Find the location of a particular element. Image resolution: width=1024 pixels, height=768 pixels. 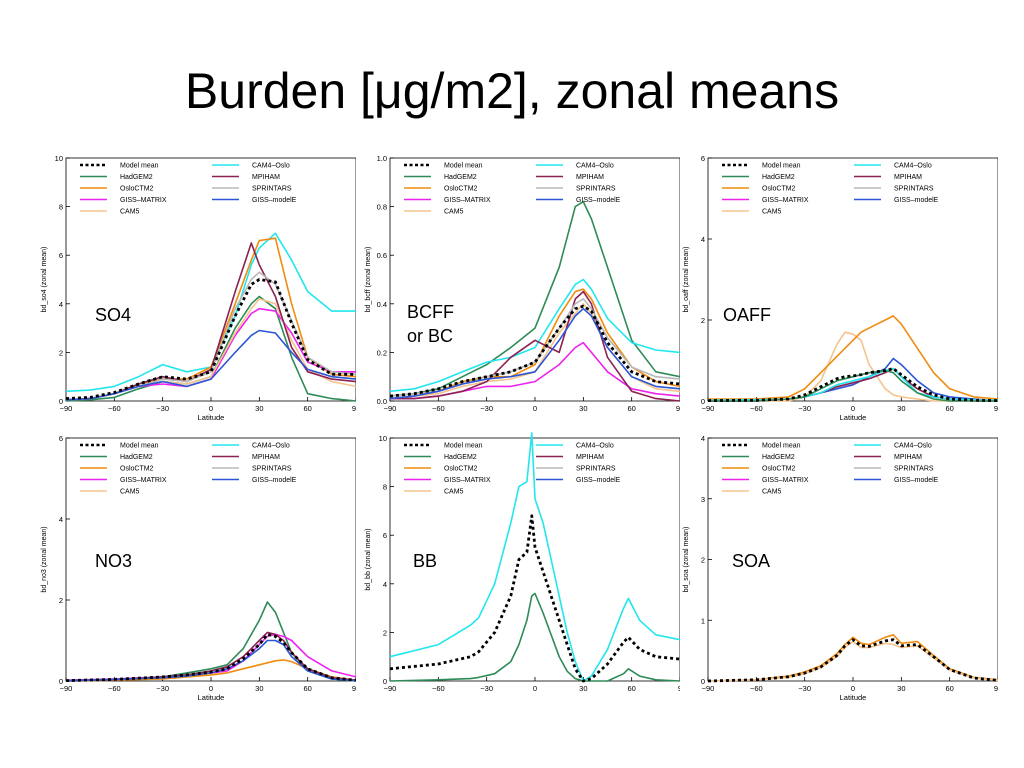

series-line-sprintars is located at coordinates (210, 336).